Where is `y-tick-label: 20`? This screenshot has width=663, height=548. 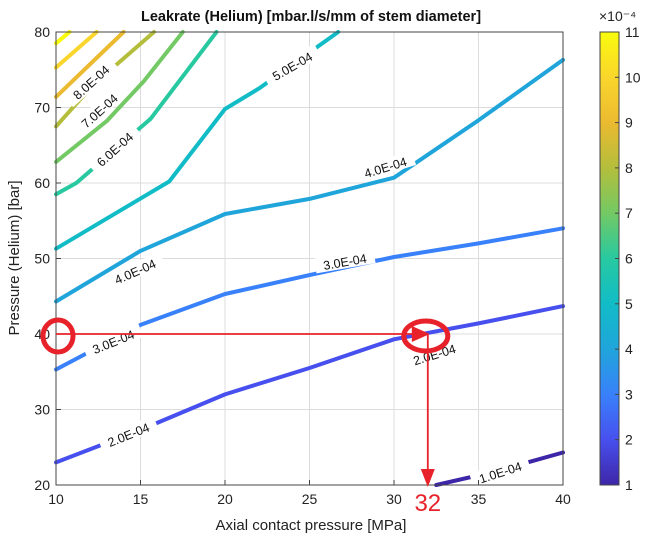 y-tick-label: 20 is located at coordinates (42, 485).